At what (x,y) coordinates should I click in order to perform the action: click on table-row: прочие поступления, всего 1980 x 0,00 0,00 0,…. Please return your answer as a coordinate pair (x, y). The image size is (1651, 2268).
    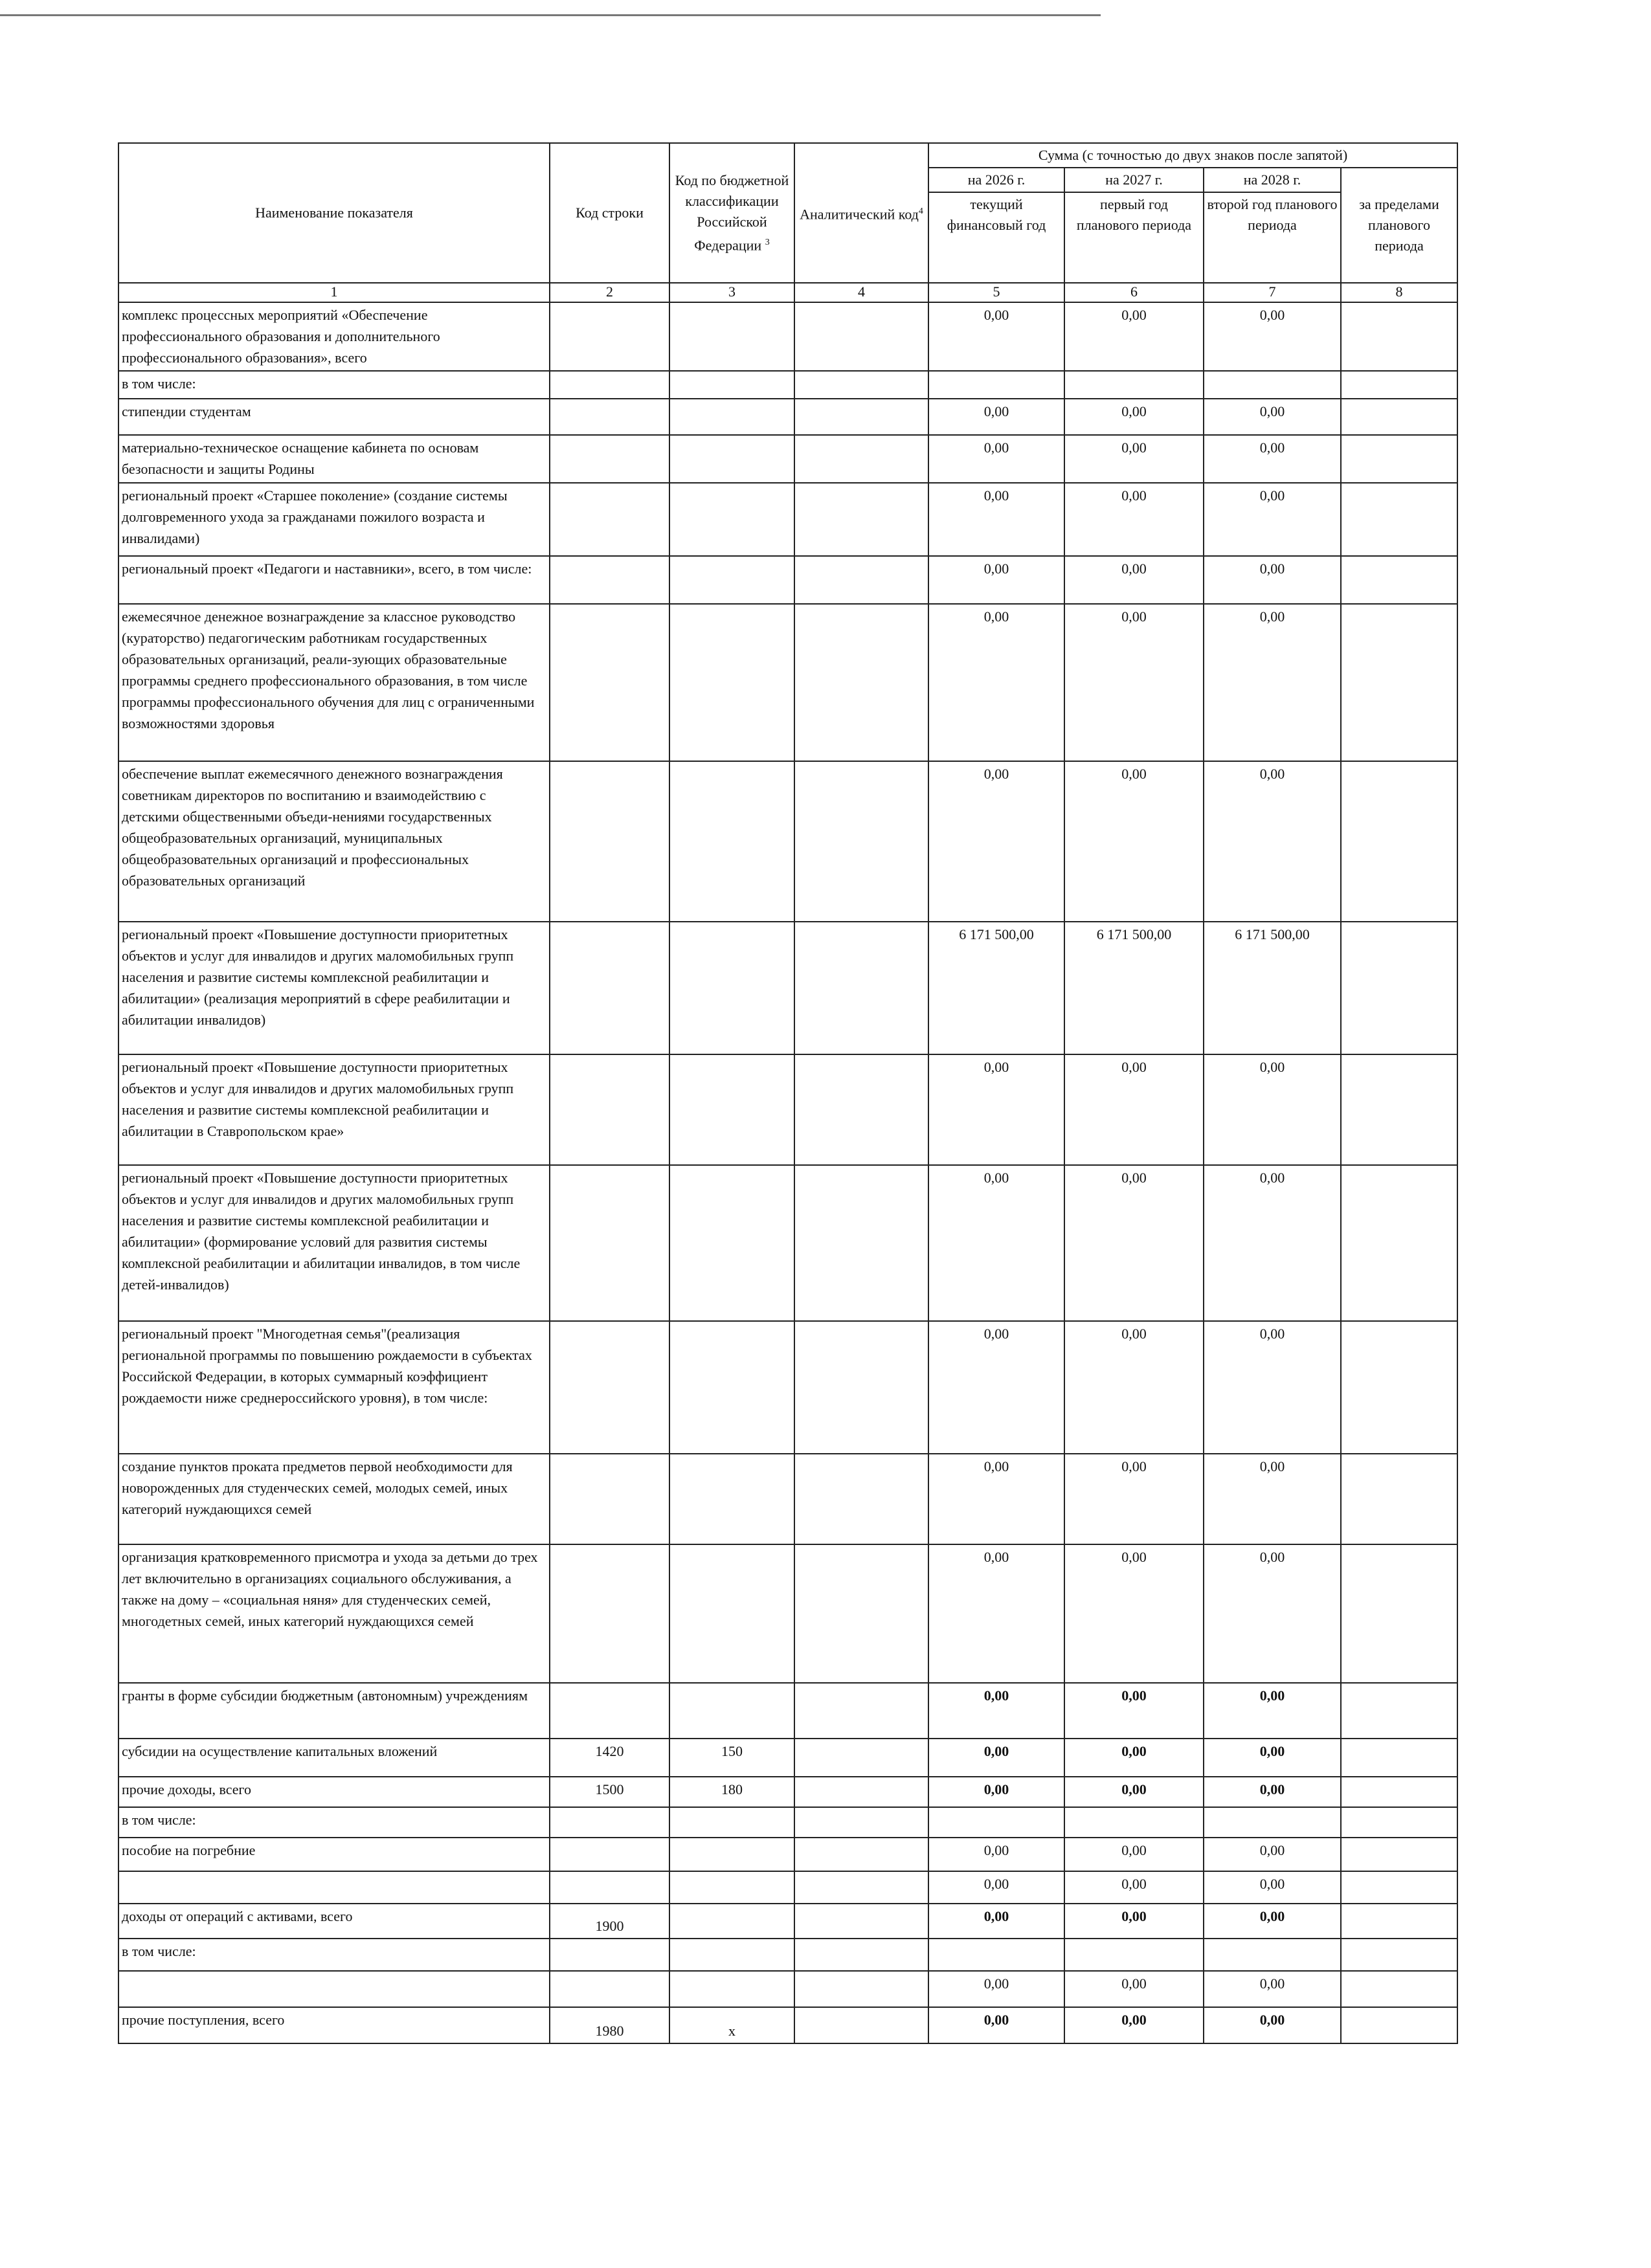
    Looking at the image, I should click on (788, 2025).